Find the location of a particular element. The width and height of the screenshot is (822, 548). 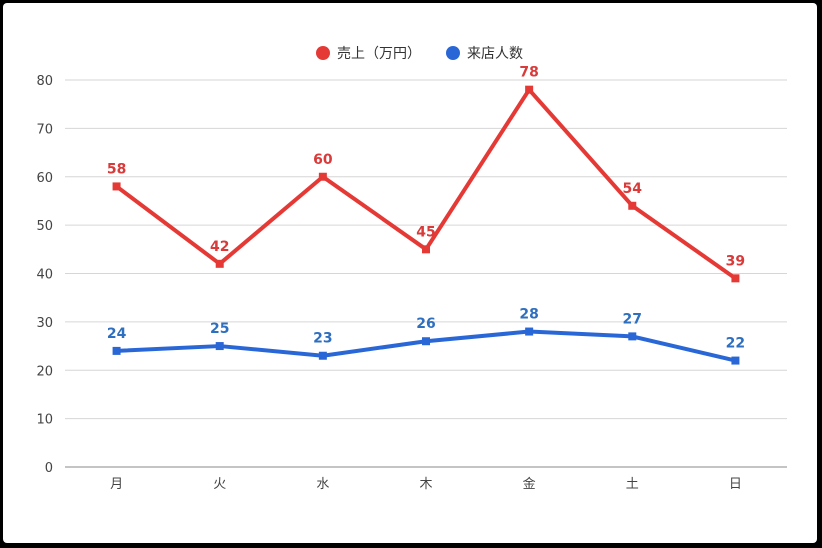

data-label-1: 23 is located at coordinates (322, 339).